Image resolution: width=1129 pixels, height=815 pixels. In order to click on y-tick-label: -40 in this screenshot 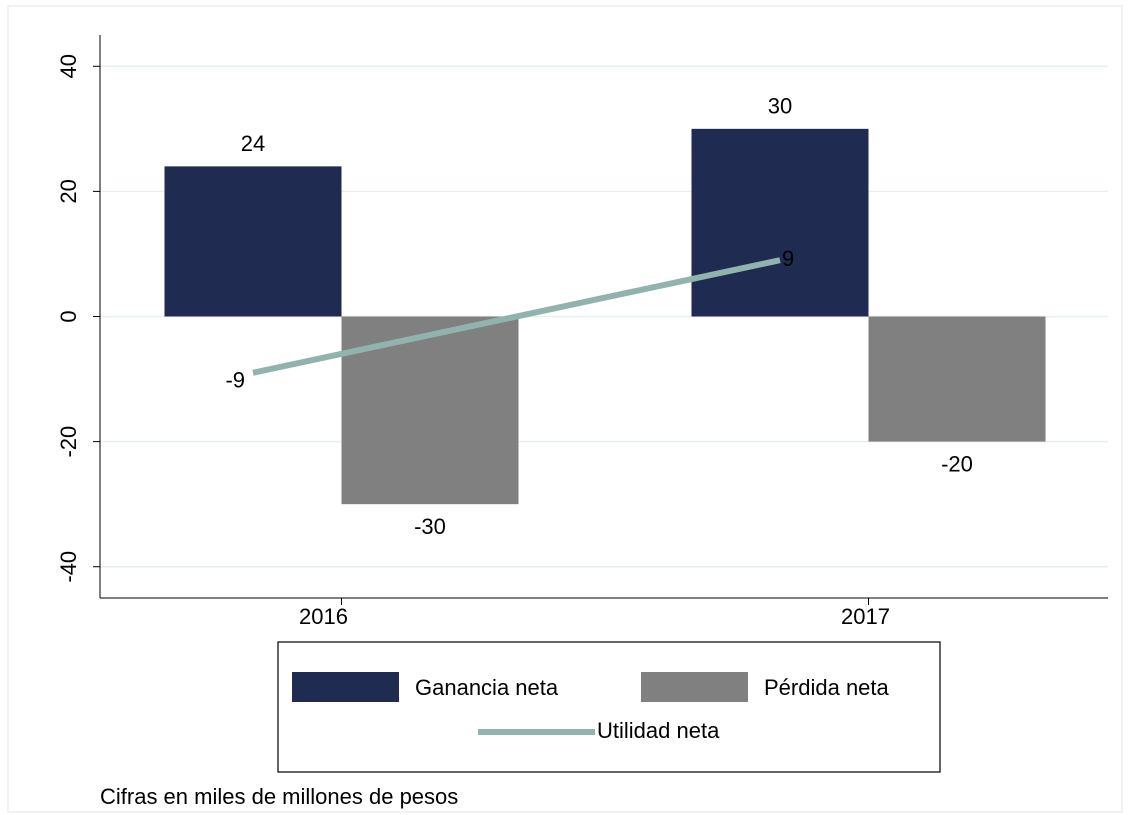, I will do `click(68, 567)`.